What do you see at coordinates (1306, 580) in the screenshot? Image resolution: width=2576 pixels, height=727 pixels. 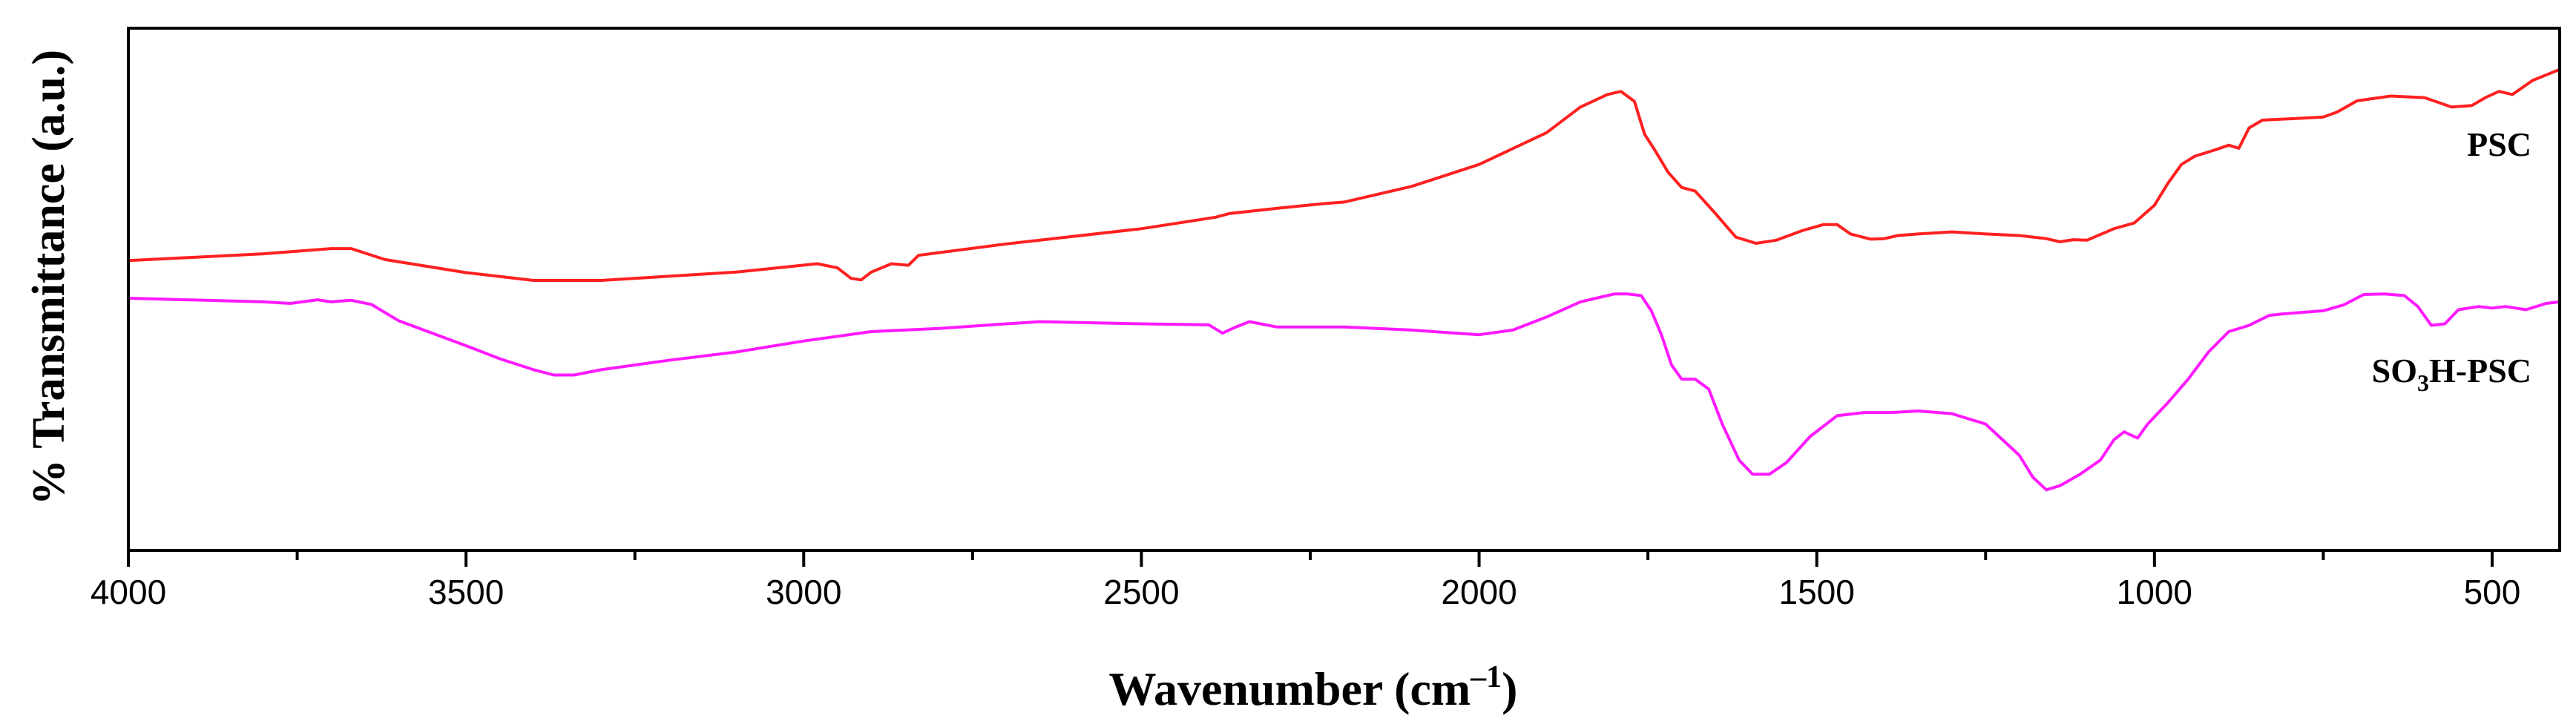 I see `x-axis-ticks: 4000 3500 3000 2500 2000 1500 1000 500` at bounding box center [1306, 580].